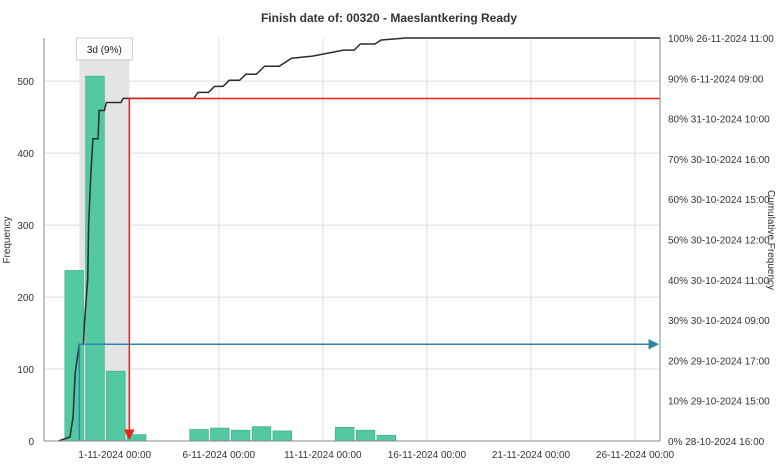 The width and height of the screenshot is (779, 467). I want to click on y-tick-label: 300, so click(25, 226).